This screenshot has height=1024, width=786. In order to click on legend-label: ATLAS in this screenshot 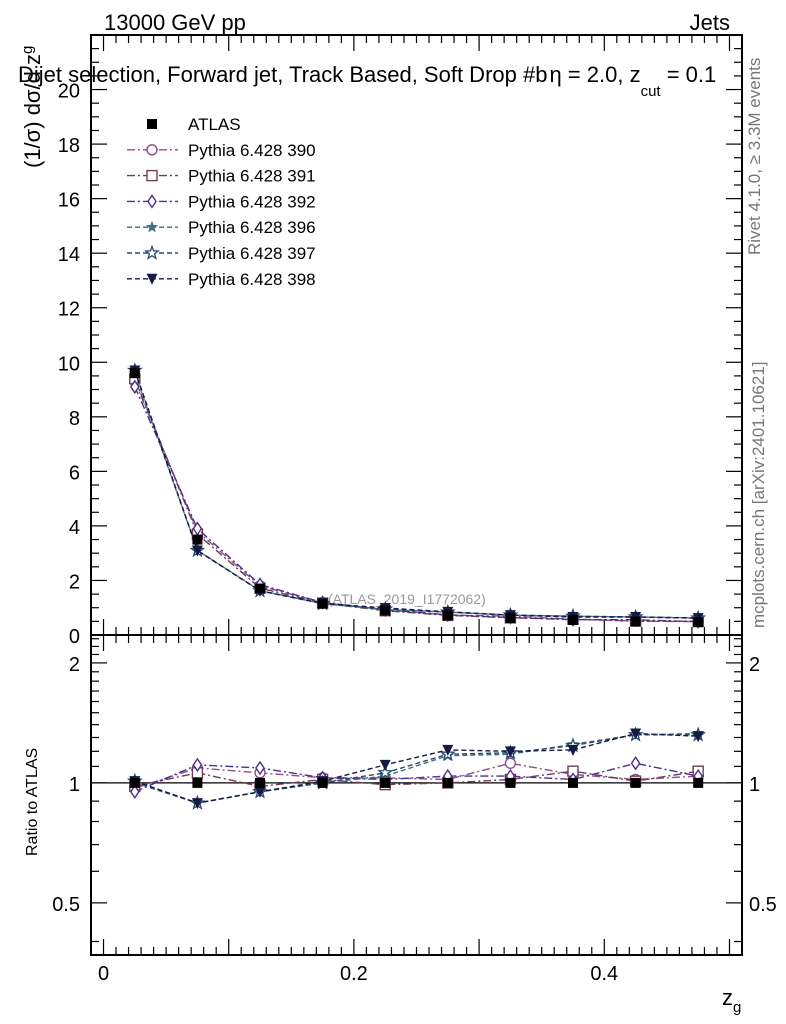, I will do `click(214, 124)`.